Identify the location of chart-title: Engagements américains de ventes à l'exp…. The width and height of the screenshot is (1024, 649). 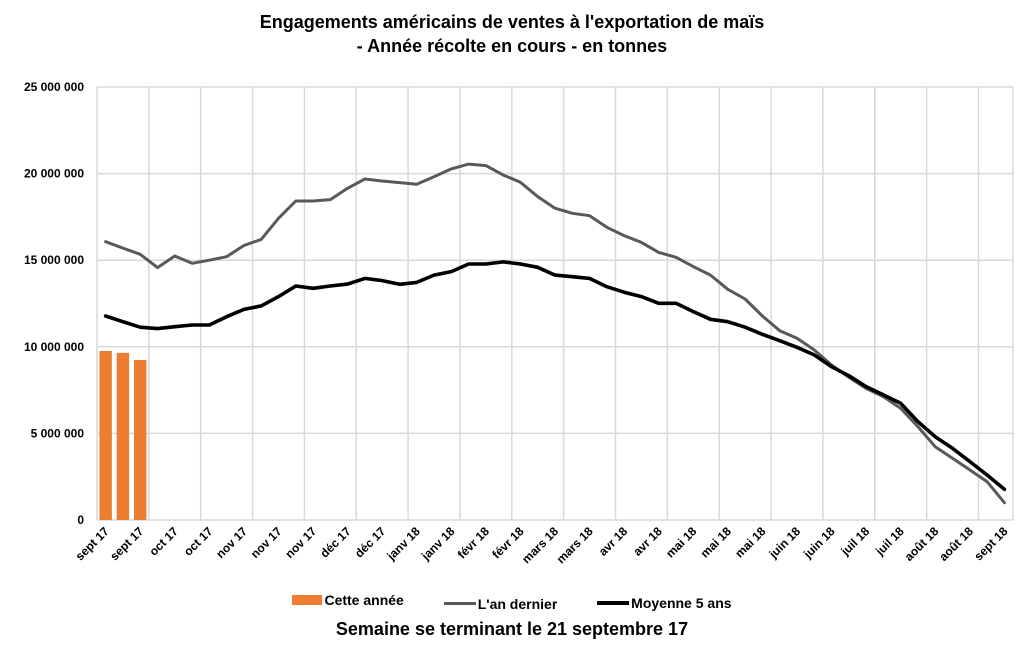
(512, 34).